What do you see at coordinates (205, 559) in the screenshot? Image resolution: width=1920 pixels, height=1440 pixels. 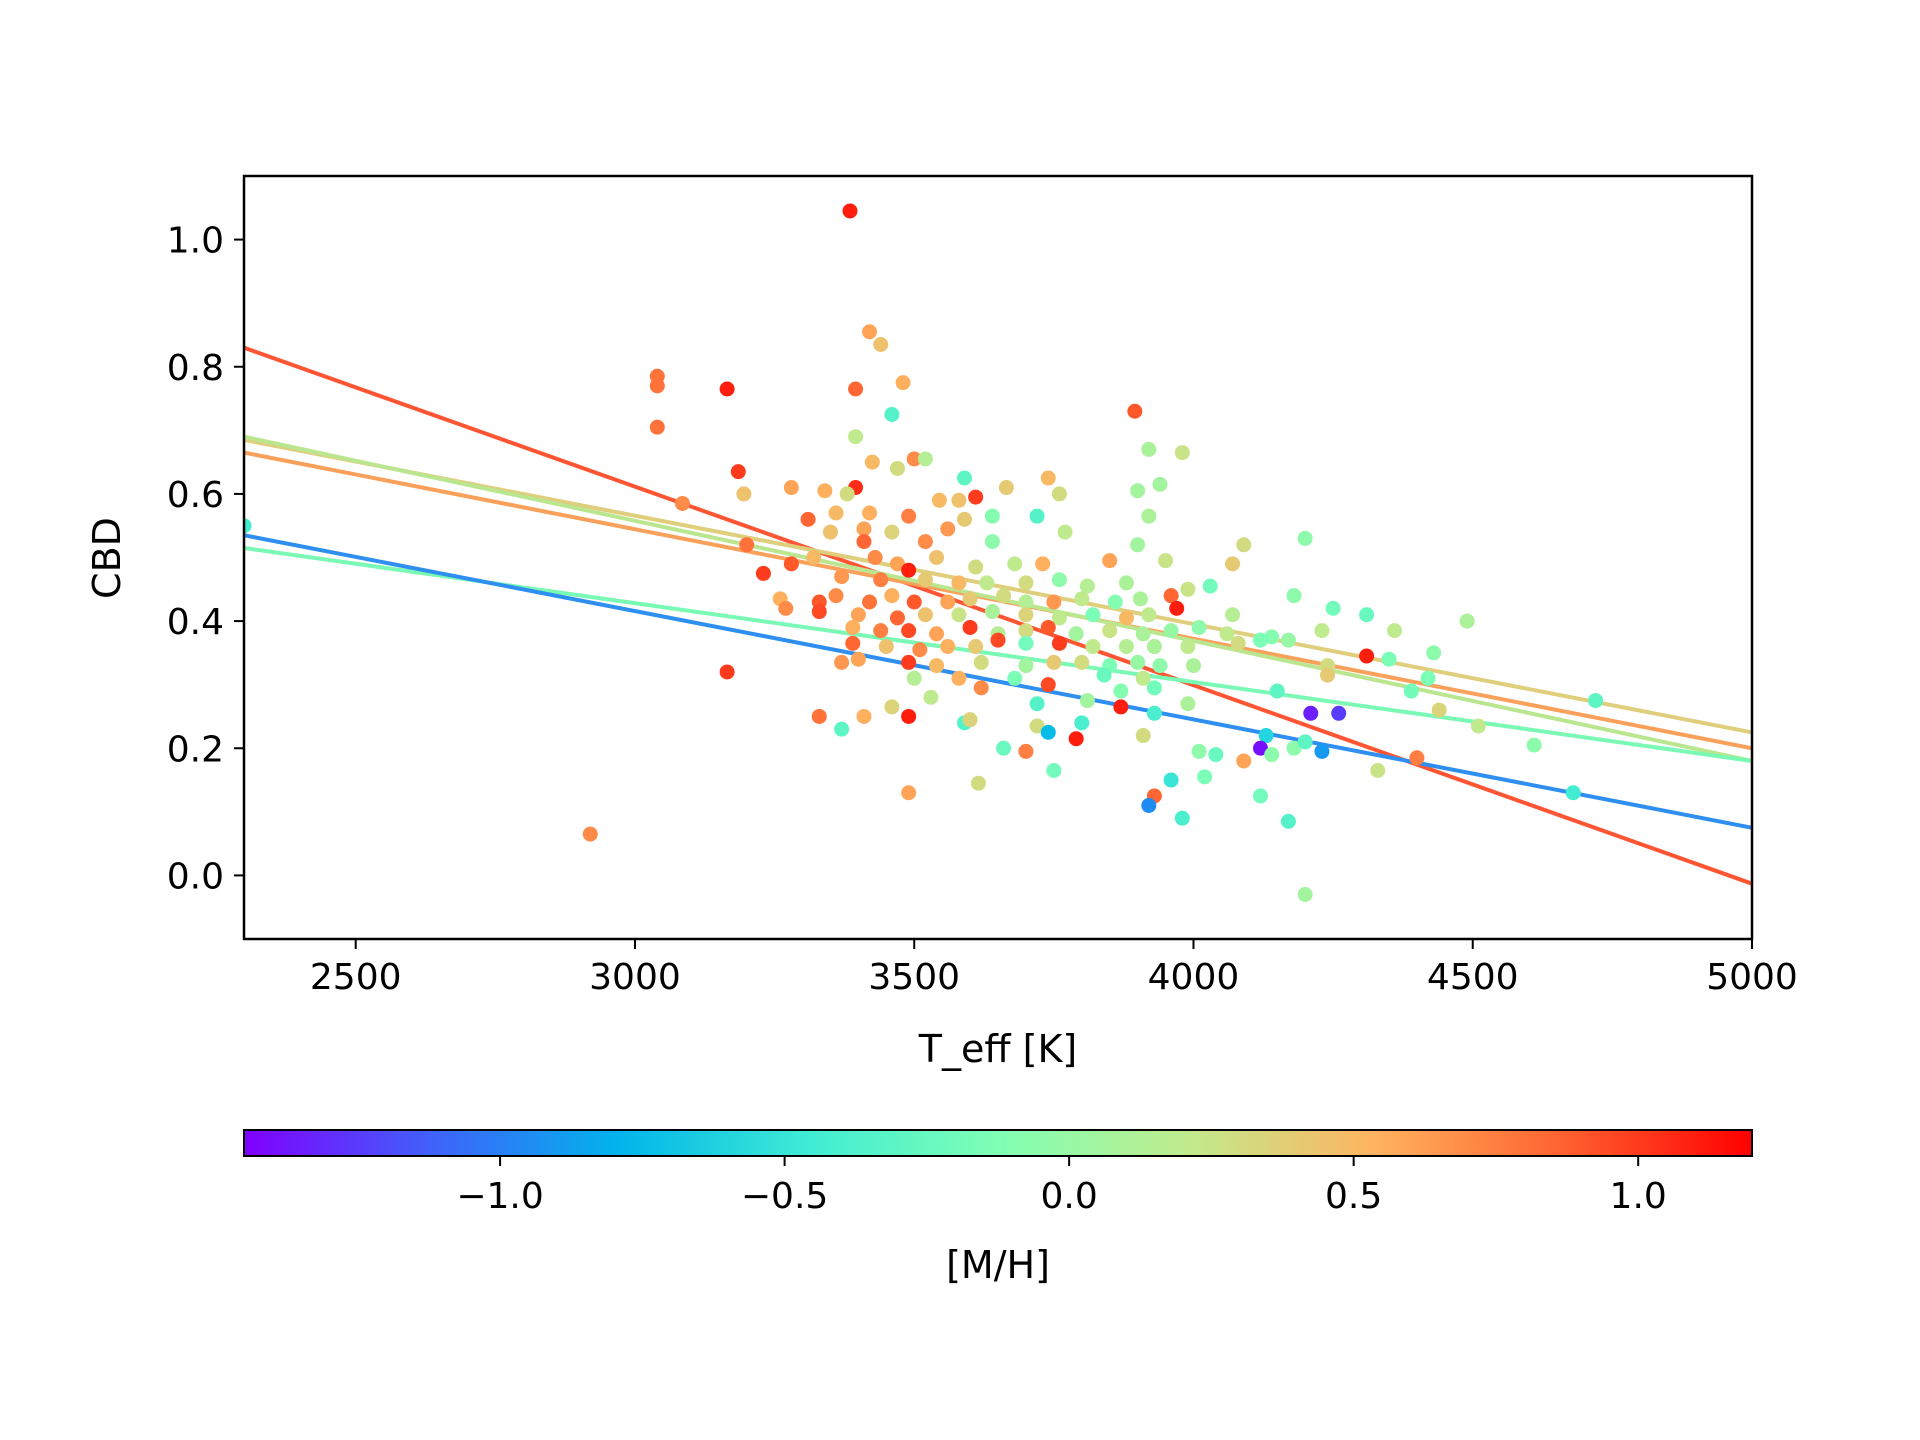 I see `y-axis: 0.0 0.2 0.4 0.6 0.8 1.0` at bounding box center [205, 559].